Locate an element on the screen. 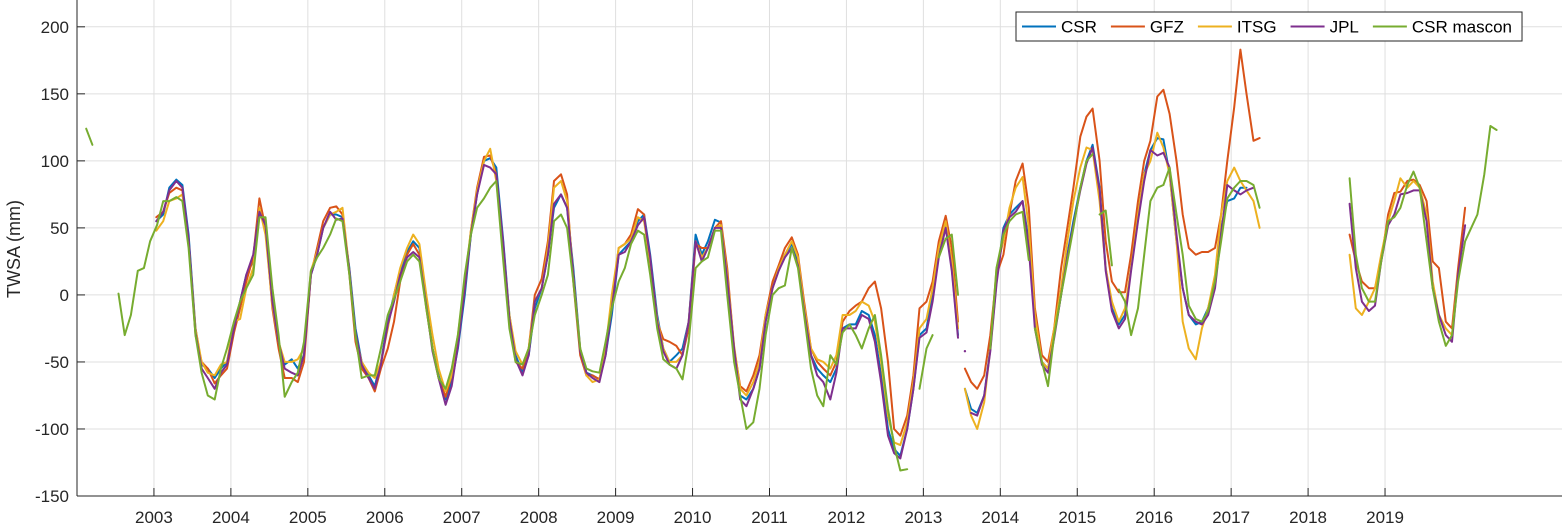  x-tick-label: 2015 is located at coordinates (1077, 517).